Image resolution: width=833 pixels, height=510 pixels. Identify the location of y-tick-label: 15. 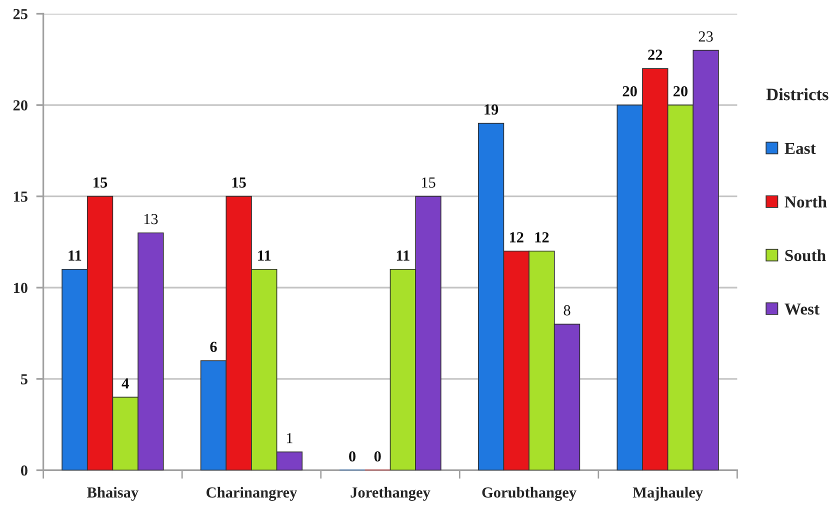
(21, 197).